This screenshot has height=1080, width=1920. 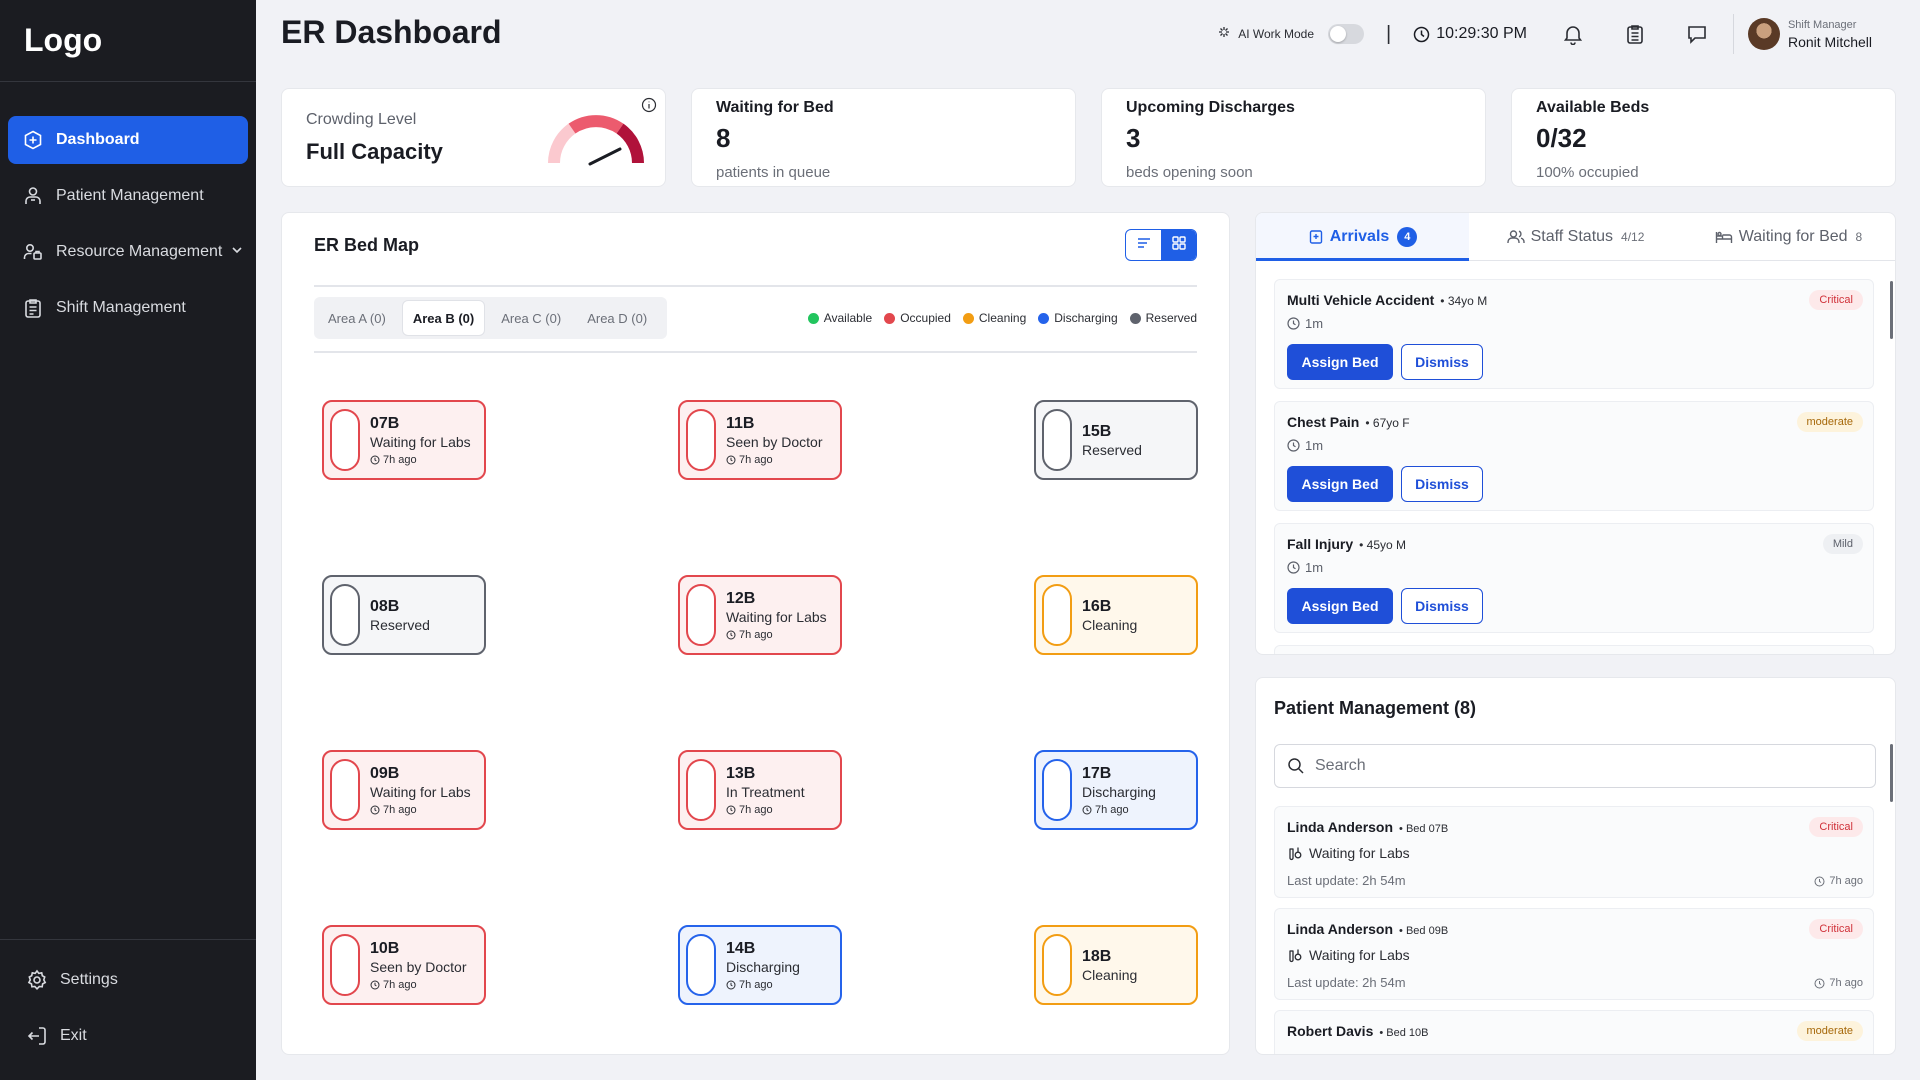 What do you see at coordinates (1320, 544) in the screenshot?
I see `arrival-title-text: Fall Injury` at bounding box center [1320, 544].